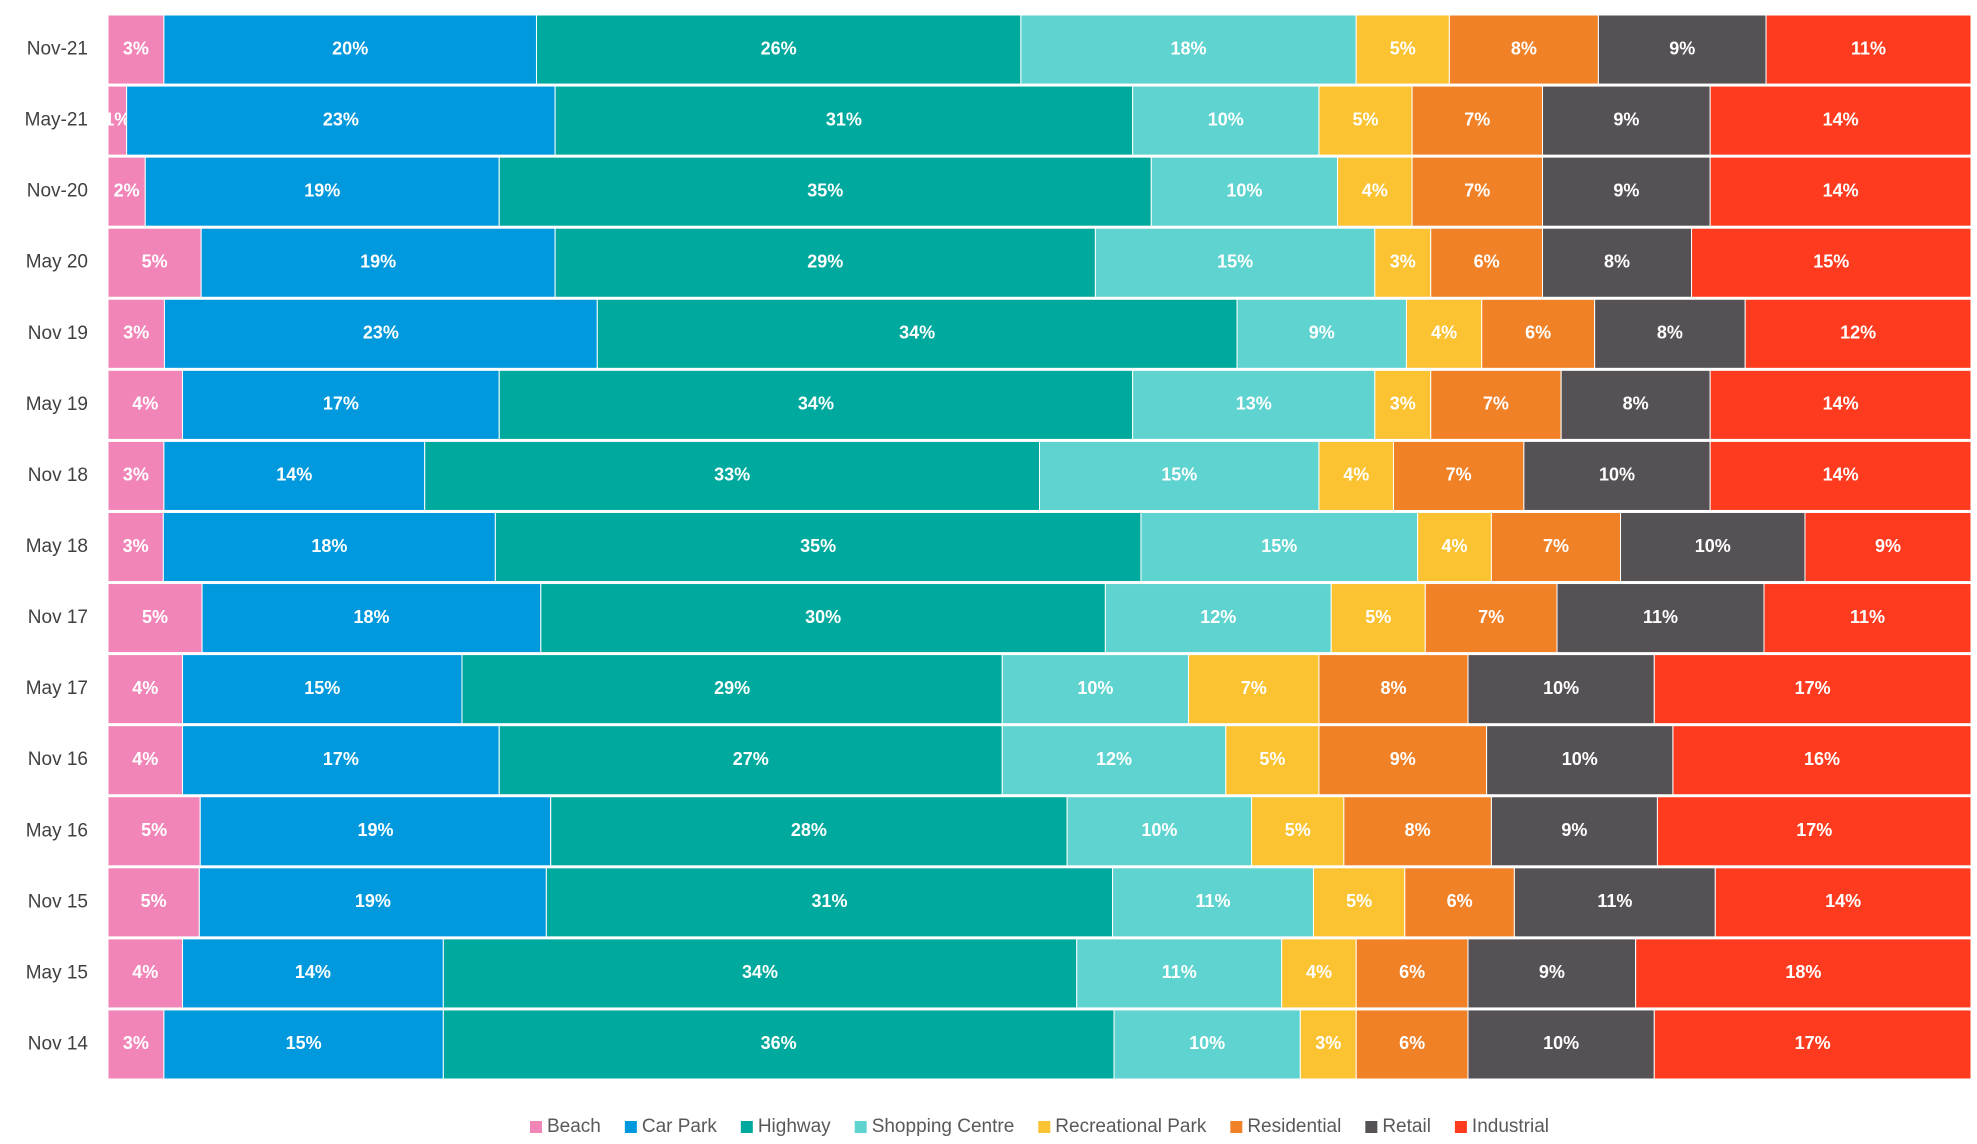  Describe the element at coordinates (574, 1126) in the screenshot. I see `legend-label: Beach` at that location.